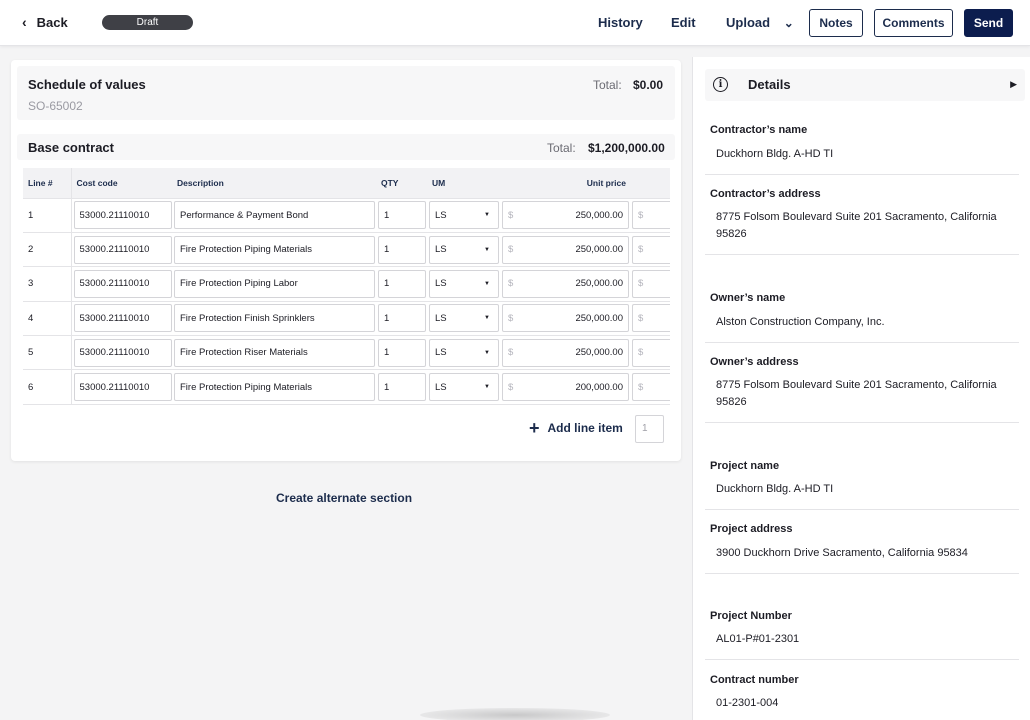  What do you see at coordinates (775, 154) in the screenshot?
I see `contractor-name-value: Duckhorn Bldg. A-HD TI` at bounding box center [775, 154].